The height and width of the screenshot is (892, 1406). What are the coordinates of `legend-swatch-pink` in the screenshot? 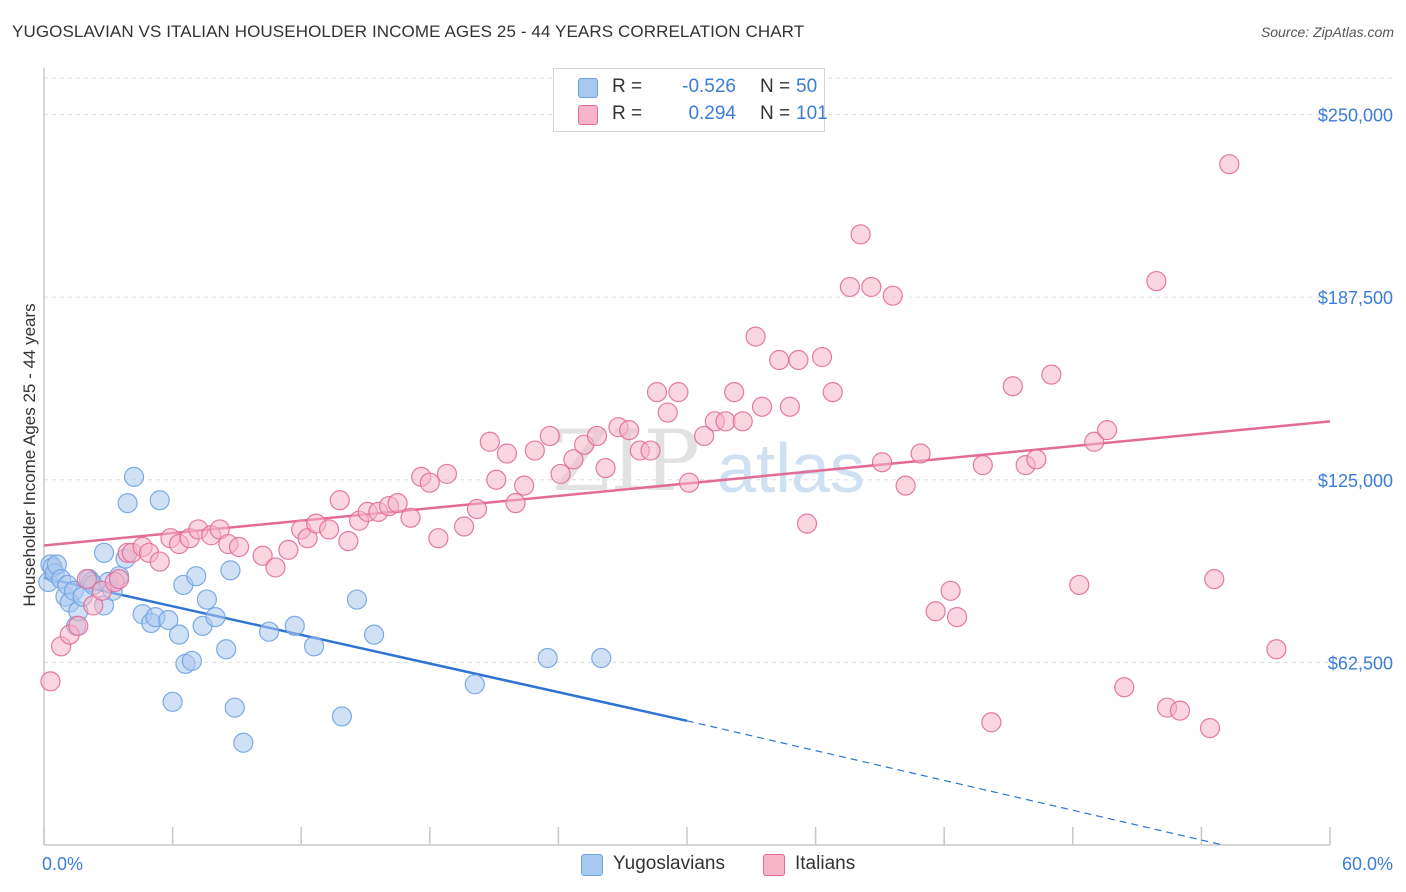 It's located at (588, 115).